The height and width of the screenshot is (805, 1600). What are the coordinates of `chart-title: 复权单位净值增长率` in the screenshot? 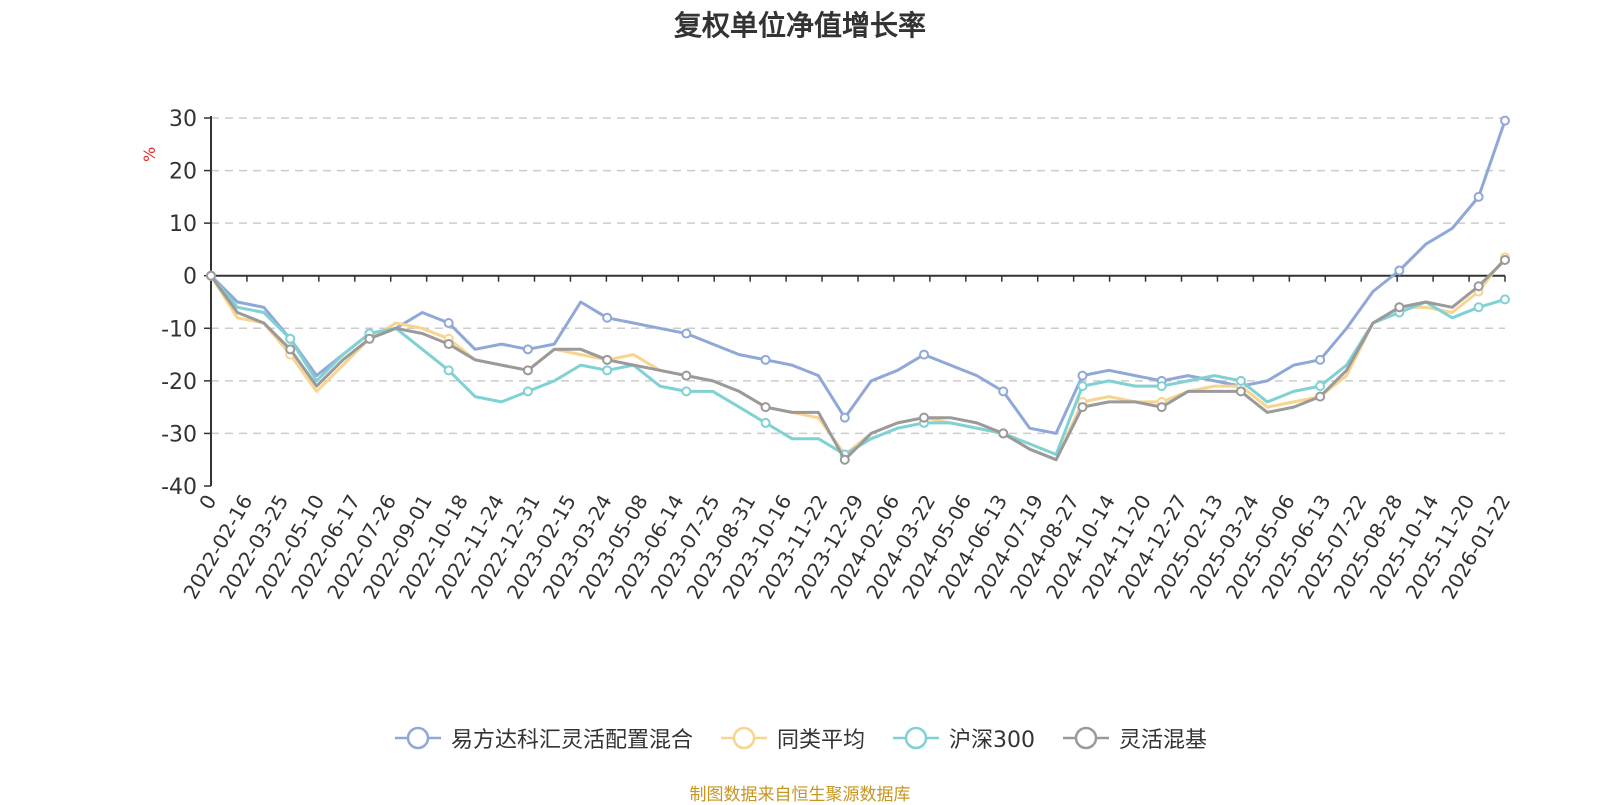 It's located at (799, 25).